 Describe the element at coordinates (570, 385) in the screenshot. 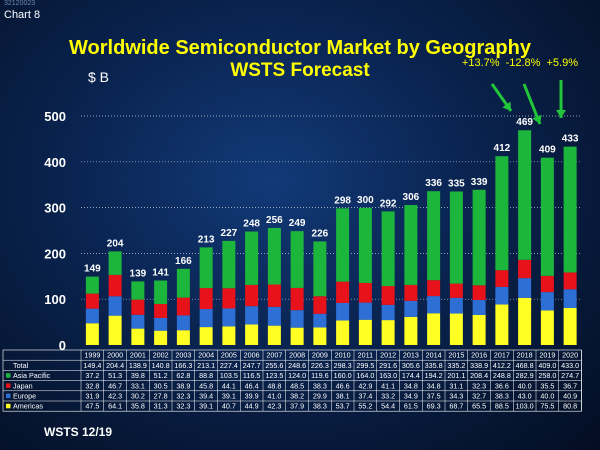

I see `table-cell: 36.7` at that location.